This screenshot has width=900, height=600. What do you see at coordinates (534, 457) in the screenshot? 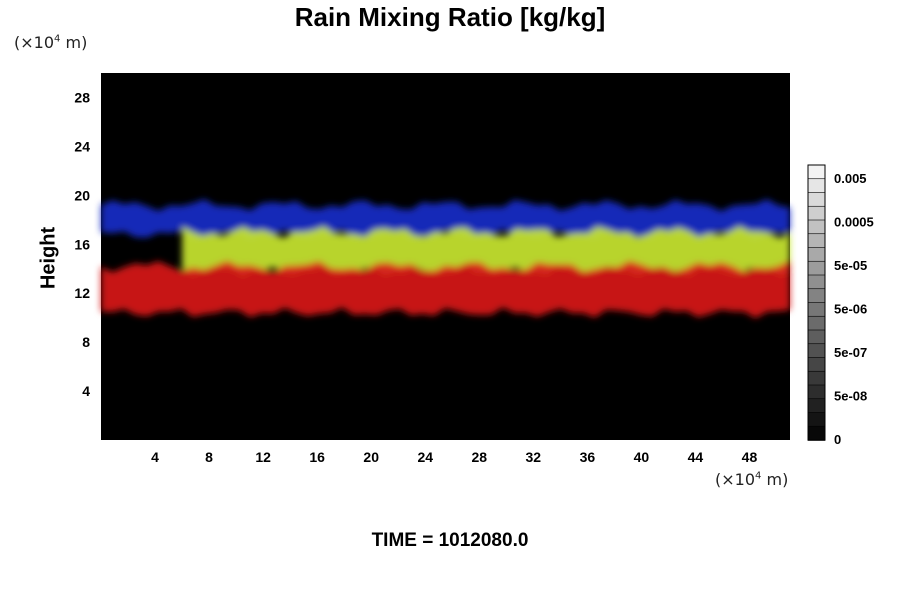
I see `x-tick-label: 32` at bounding box center [534, 457].